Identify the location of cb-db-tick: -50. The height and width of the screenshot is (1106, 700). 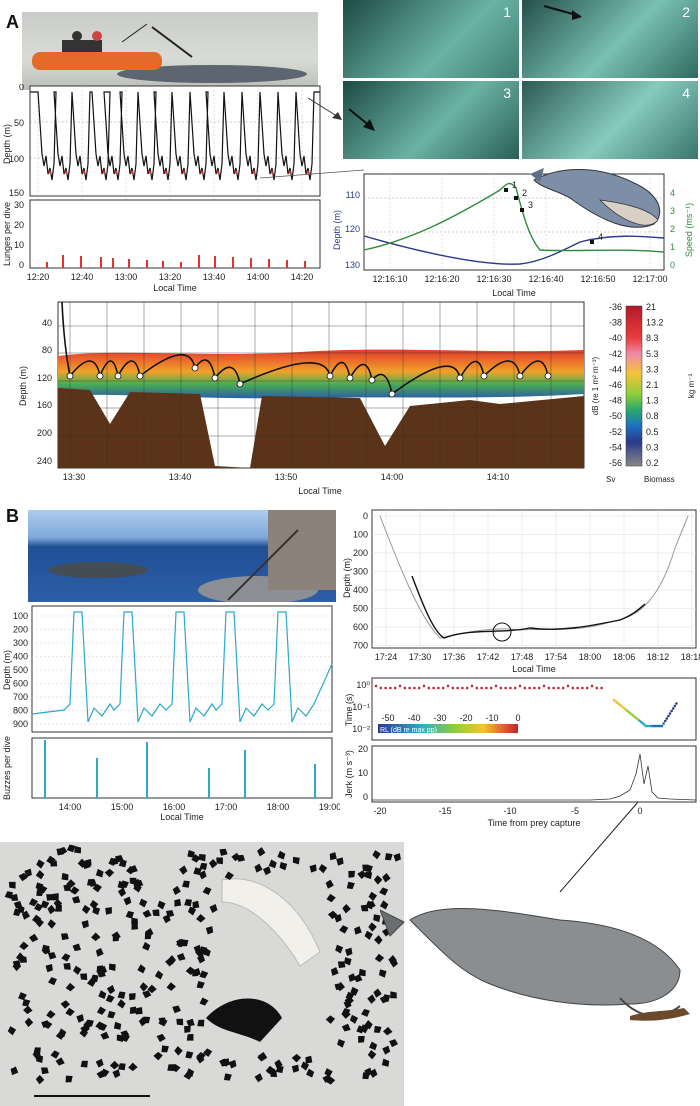
(615, 416).